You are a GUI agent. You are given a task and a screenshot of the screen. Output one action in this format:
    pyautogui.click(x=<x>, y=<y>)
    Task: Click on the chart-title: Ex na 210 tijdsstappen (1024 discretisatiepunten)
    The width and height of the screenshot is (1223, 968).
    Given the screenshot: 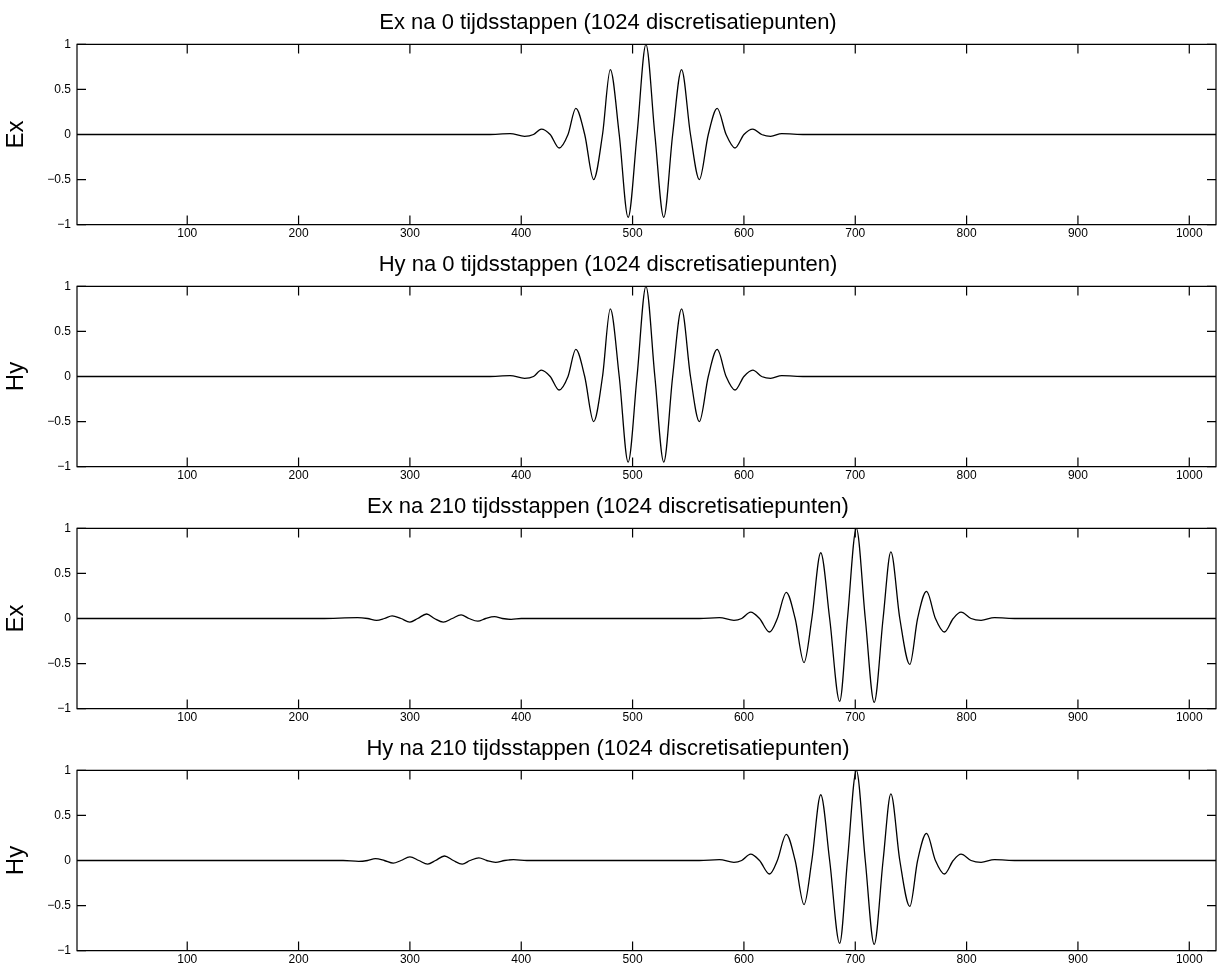 What is the action you would take?
    pyautogui.click(x=608, y=506)
    